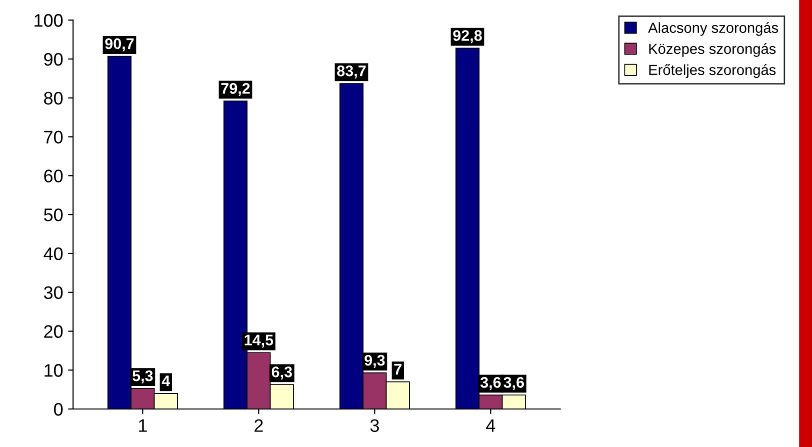  Describe the element at coordinates (142, 377) in the screenshot. I see `data-label: 5,3` at that location.